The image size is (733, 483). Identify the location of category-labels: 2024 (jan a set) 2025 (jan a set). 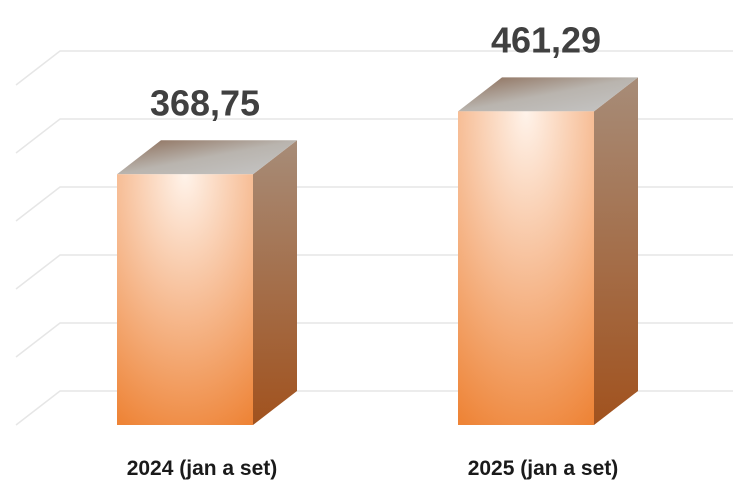
(373, 468).